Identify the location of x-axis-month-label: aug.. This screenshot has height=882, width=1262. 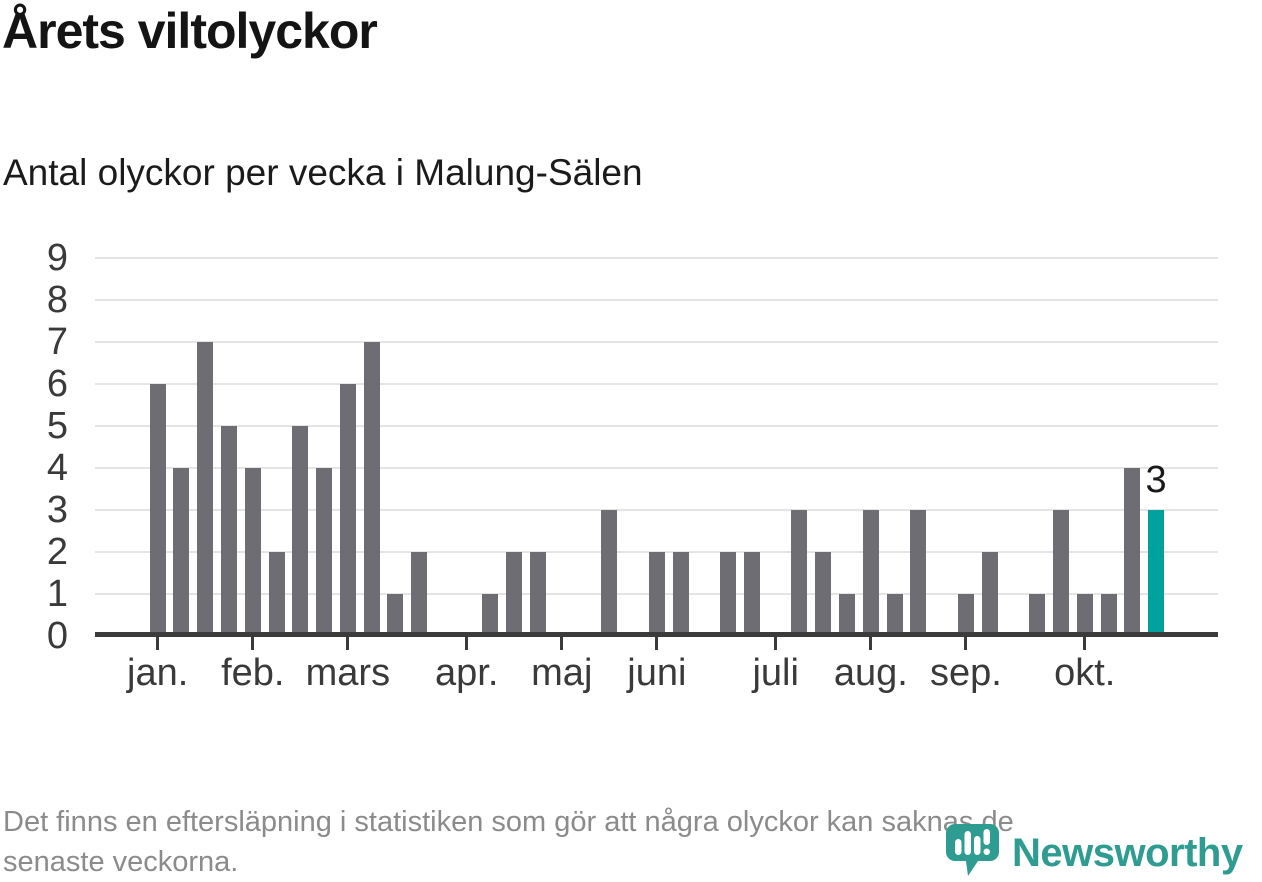
(870, 673).